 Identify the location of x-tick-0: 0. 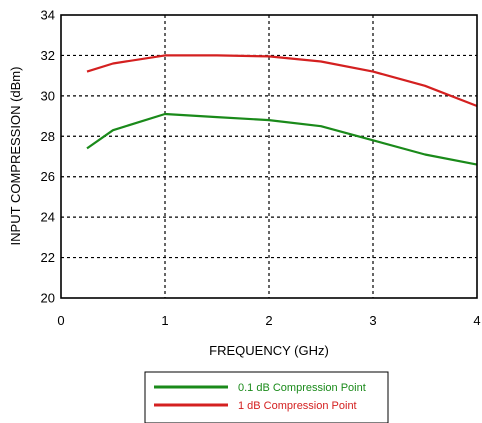
(60, 320).